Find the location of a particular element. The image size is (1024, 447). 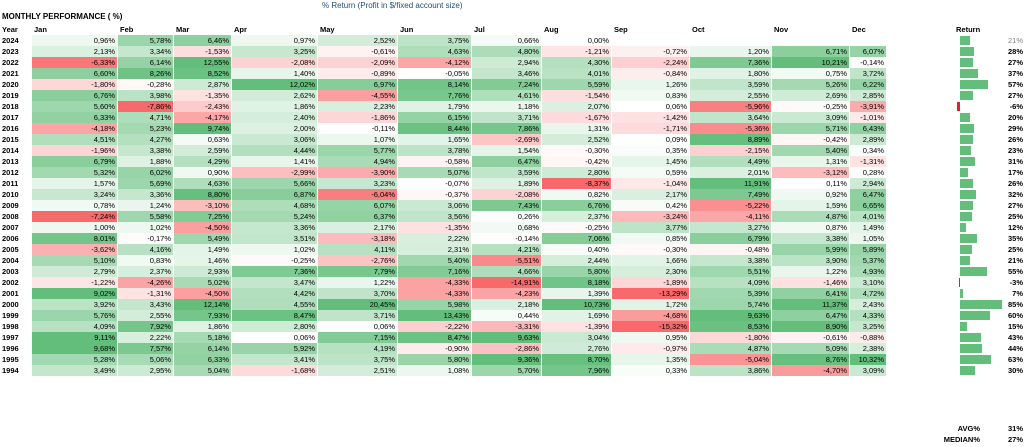

month-value-cell: -2,86% is located at coordinates (506, 348).